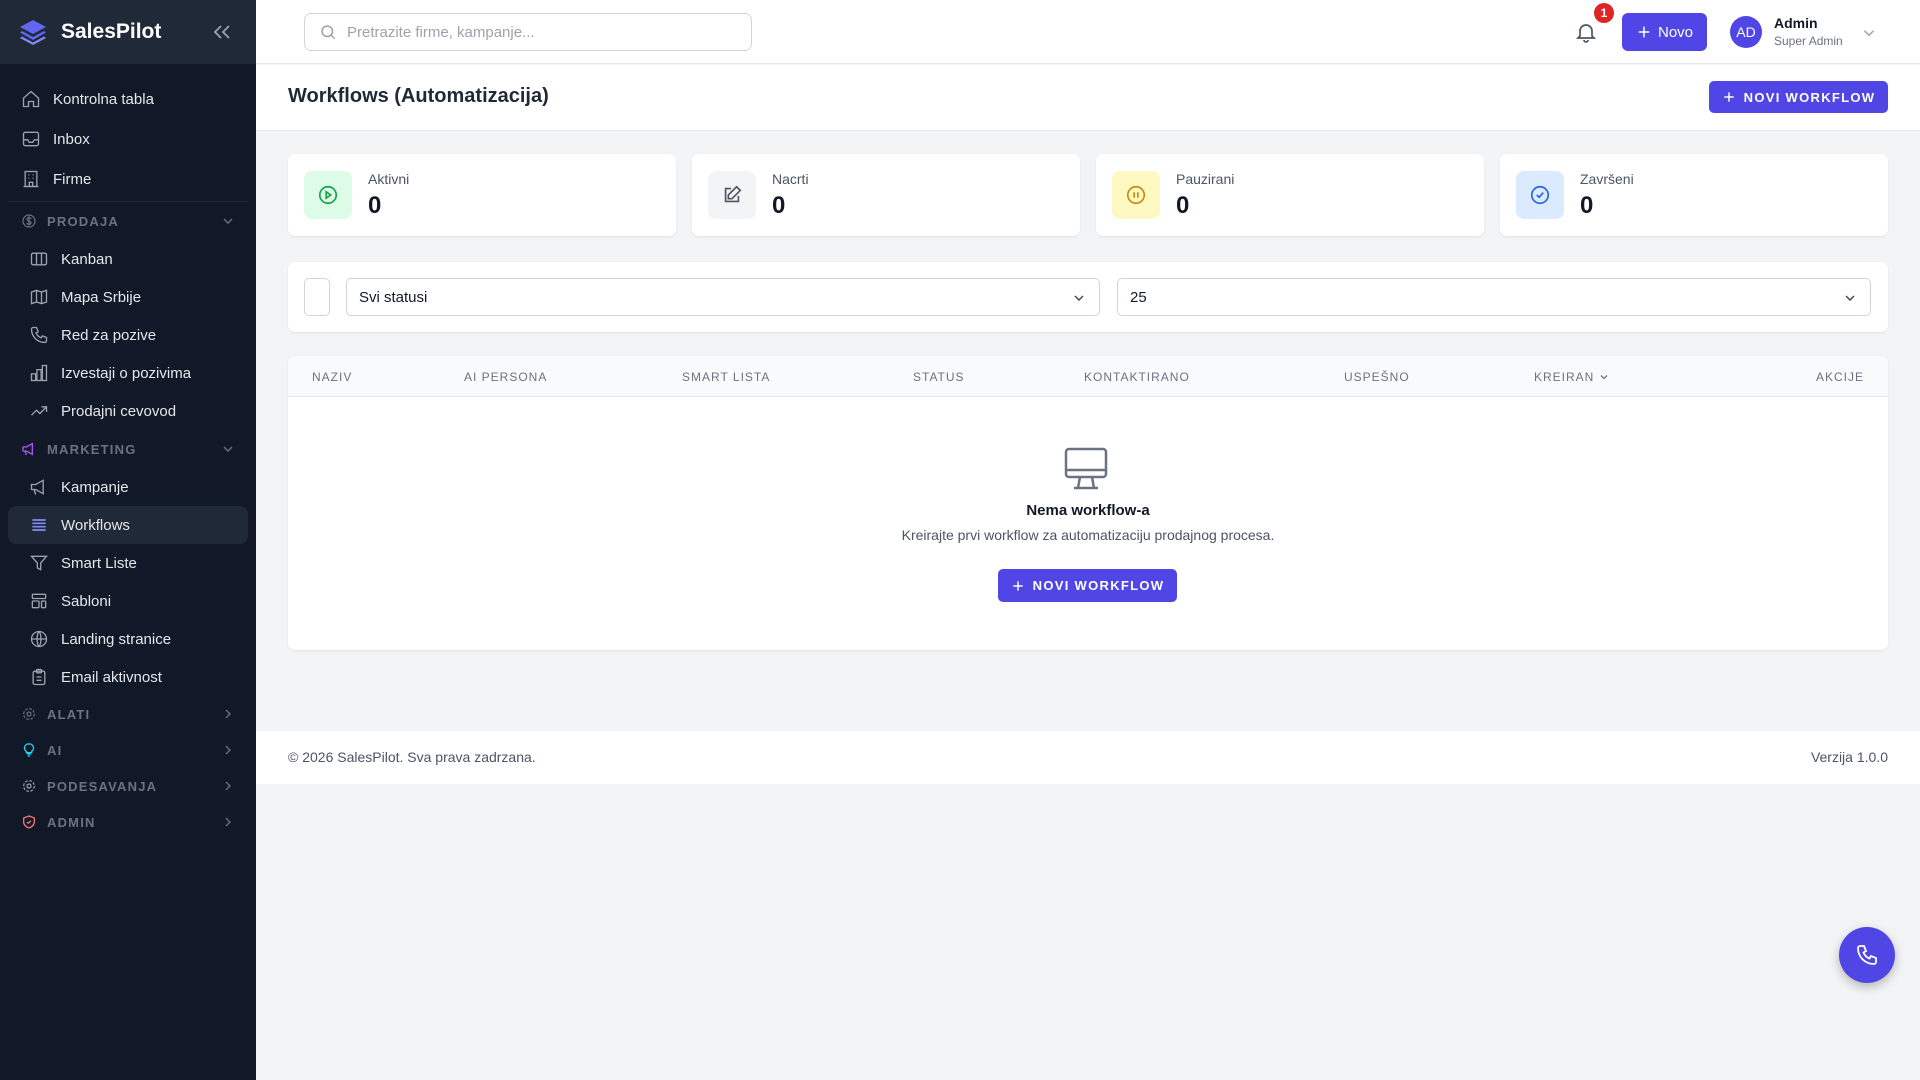 The image size is (1920, 1080). I want to click on column-header-smart-lista: SMART LISTA, so click(726, 377).